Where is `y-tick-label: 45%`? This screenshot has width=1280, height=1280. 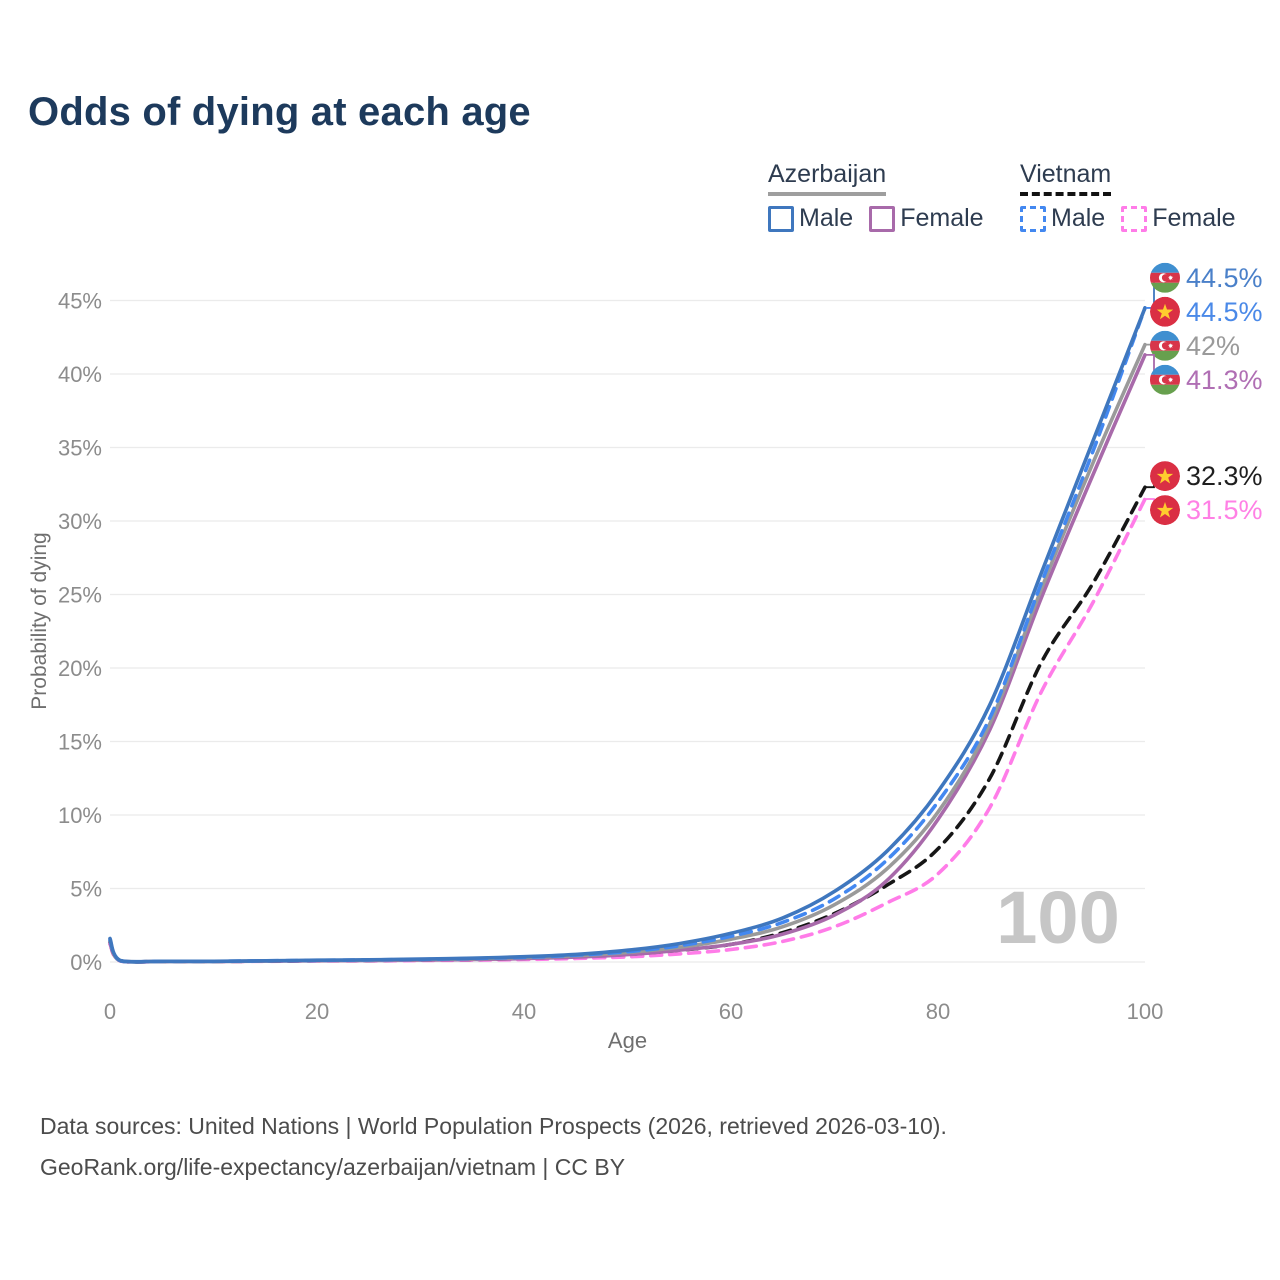 y-tick-label: 45% is located at coordinates (80, 301).